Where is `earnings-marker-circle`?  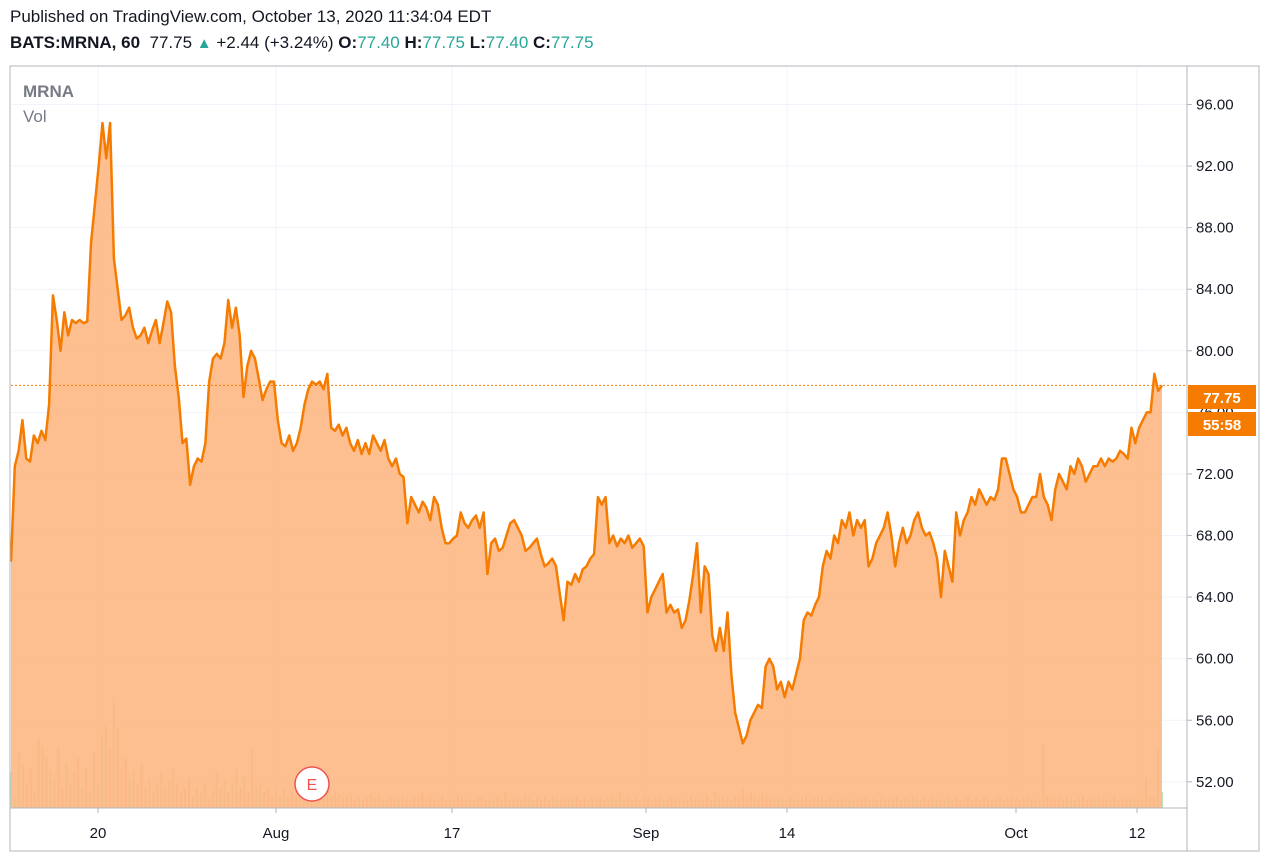 earnings-marker-circle is located at coordinates (312, 784).